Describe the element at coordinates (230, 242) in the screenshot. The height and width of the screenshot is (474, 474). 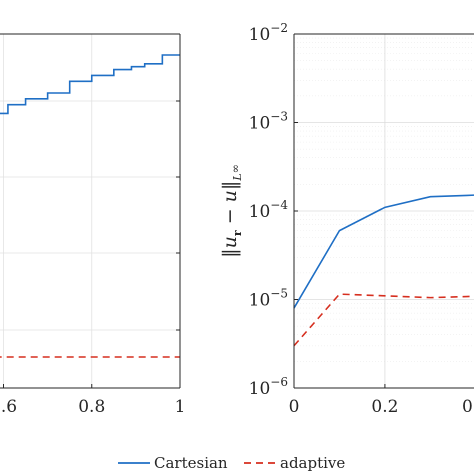
I see `u-symbol: u` at that location.